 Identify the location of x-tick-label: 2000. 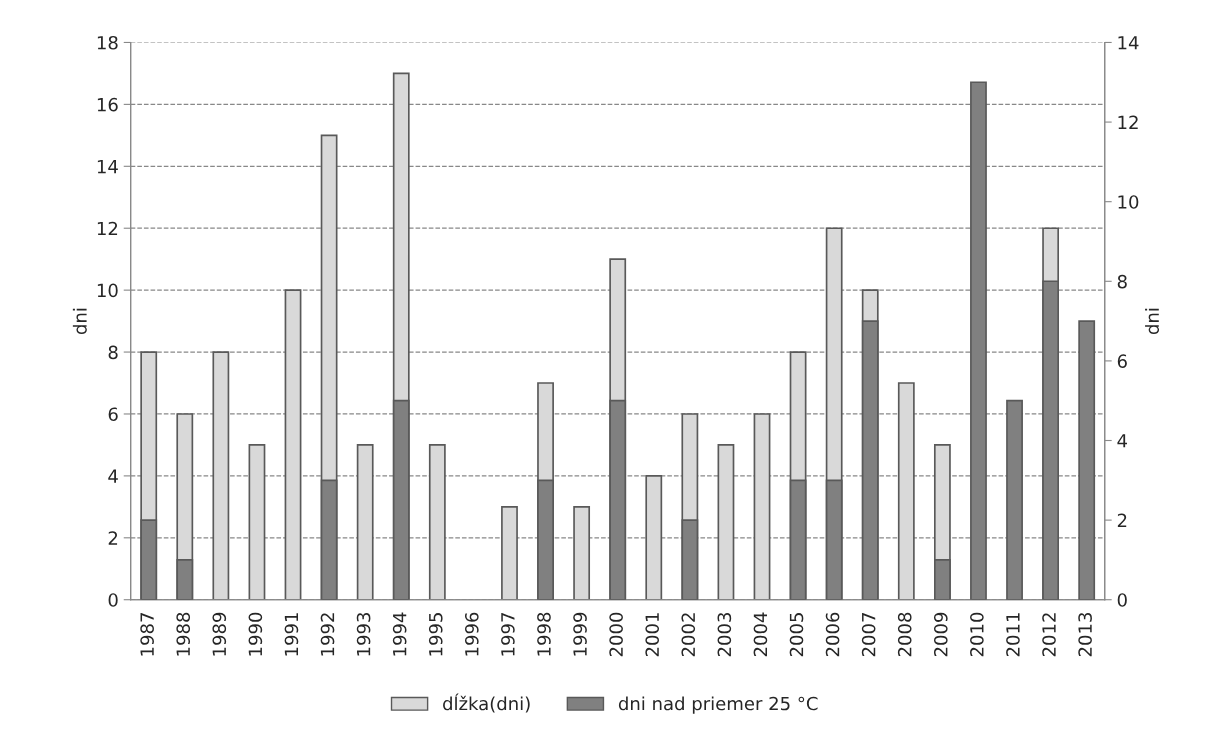
(616, 634).